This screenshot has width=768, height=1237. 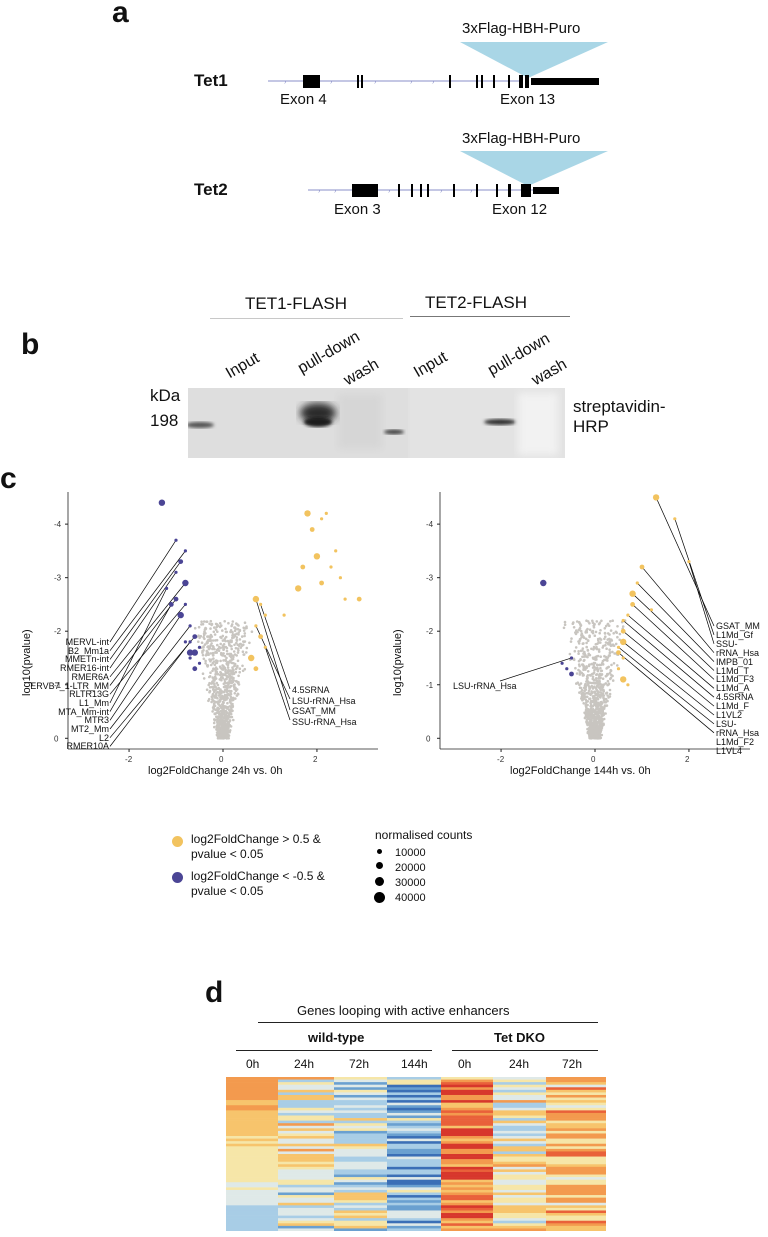 I want to click on y-tick-label: -2, so click(x=58, y=631).